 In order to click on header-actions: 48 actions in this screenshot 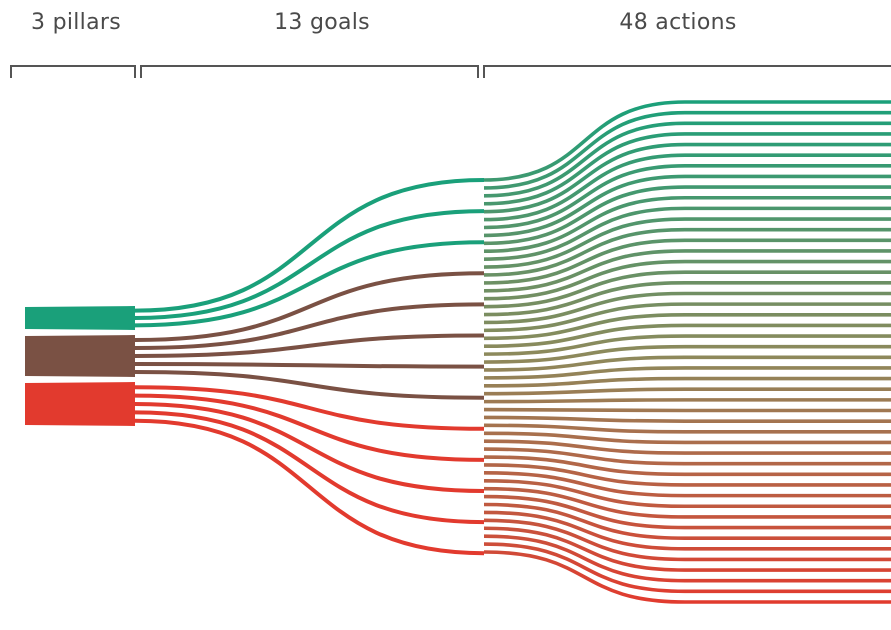, I will do `click(678, 22)`.